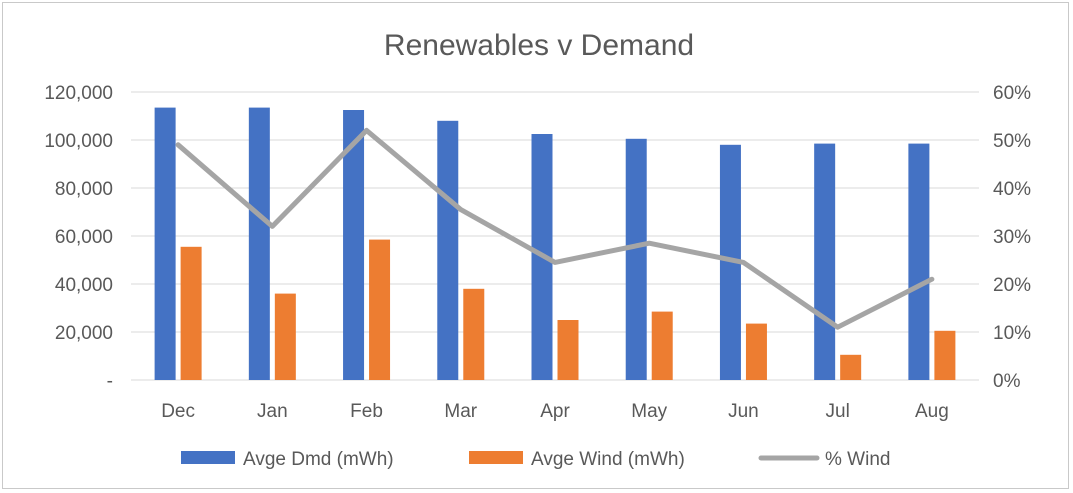  Describe the element at coordinates (743, 411) in the screenshot. I see `x-tick-label: Jun` at that location.